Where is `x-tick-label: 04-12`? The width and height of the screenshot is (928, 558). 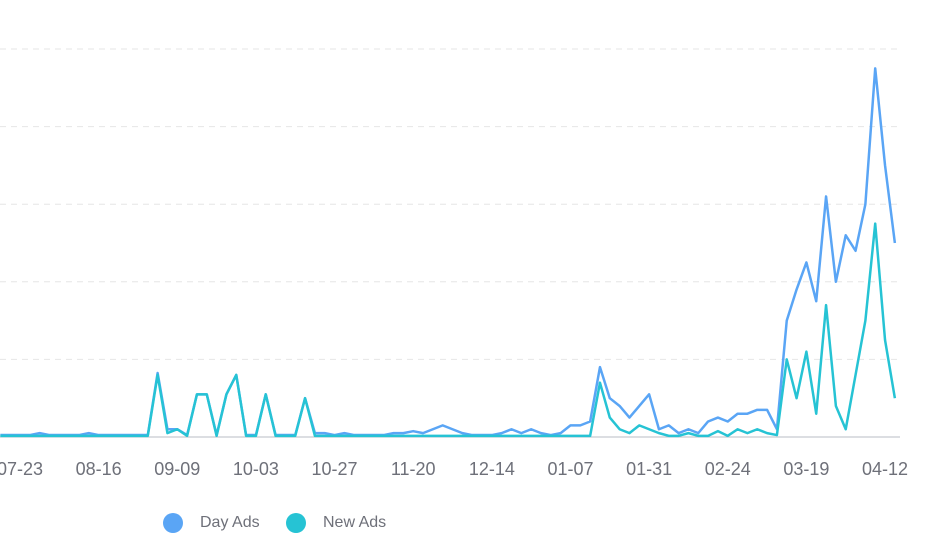
x-tick-label: 04-12 is located at coordinates (885, 469).